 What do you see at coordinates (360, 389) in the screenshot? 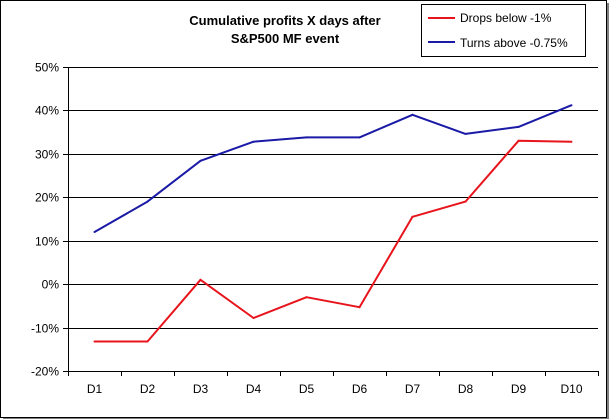
I see `x-tick-label: D6` at bounding box center [360, 389].